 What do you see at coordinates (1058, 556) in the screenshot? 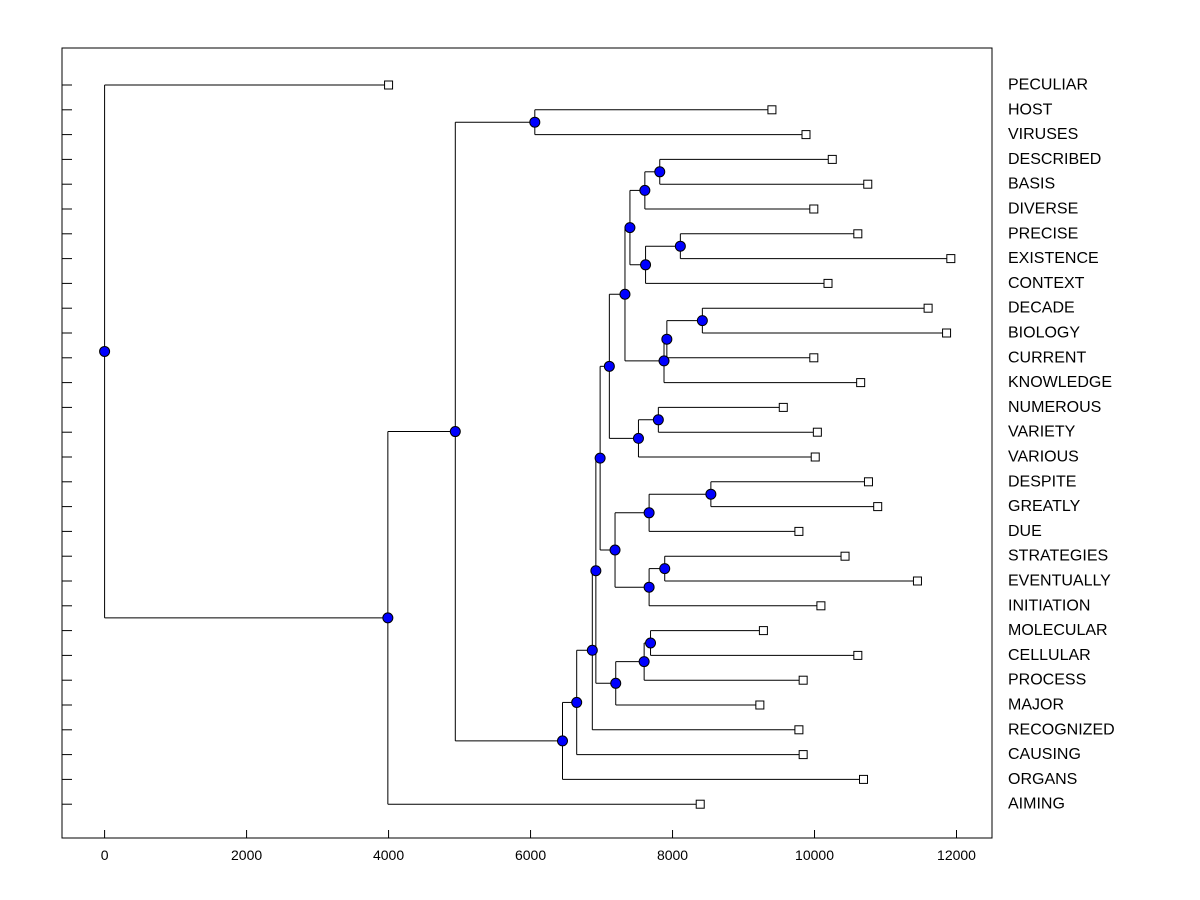
I see `leaf-label-strategies: STRATEGIES` at bounding box center [1058, 556].